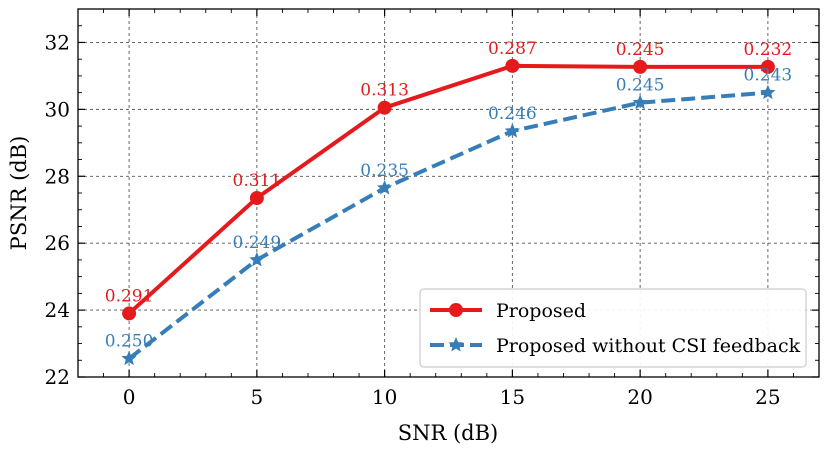 The image size is (829, 454). I want to click on x-tick-label: 20, so click(639, 397).